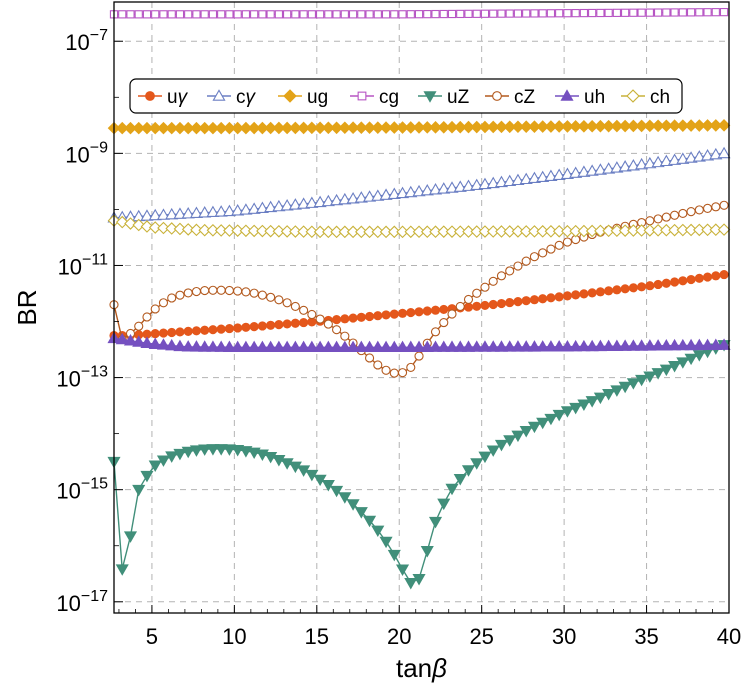 This screenshot has width=747, height=689. I want to click on x-tick-label: 25, so click(481, 636).